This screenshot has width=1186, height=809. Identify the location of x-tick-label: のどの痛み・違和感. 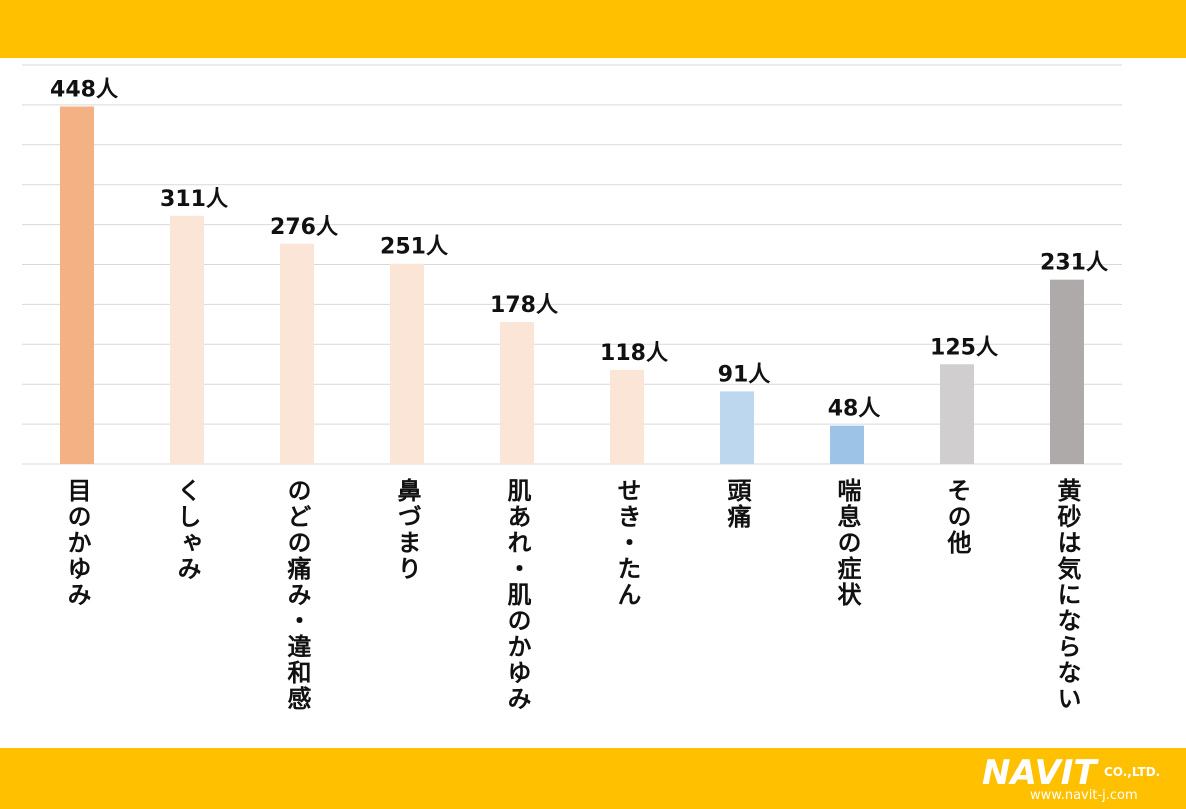
(297, 595).